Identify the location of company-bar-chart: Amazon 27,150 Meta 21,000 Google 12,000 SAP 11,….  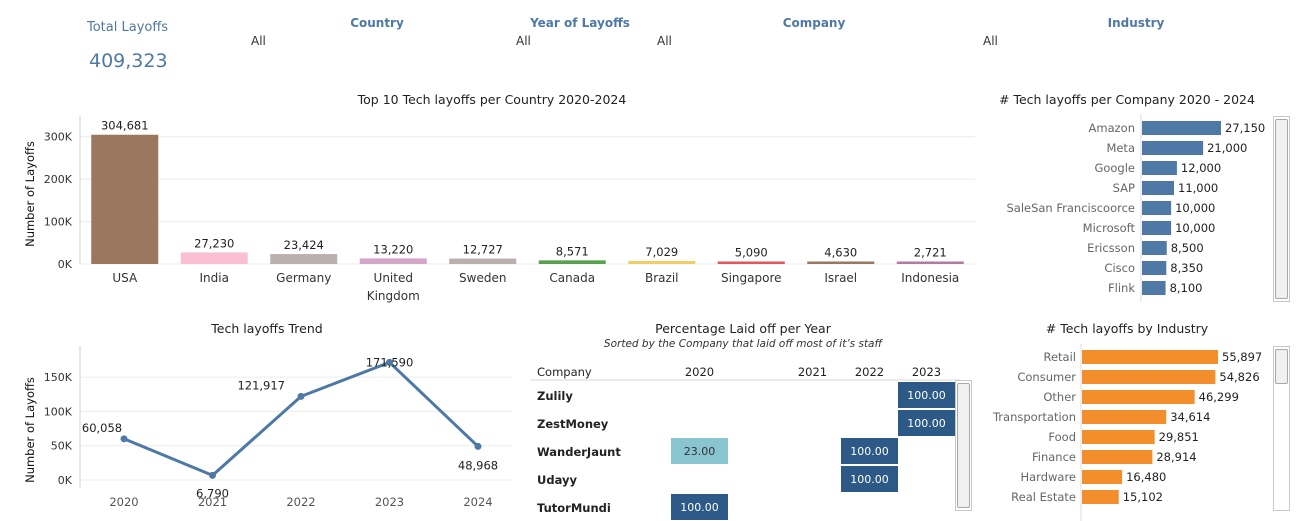
(1135, 208).